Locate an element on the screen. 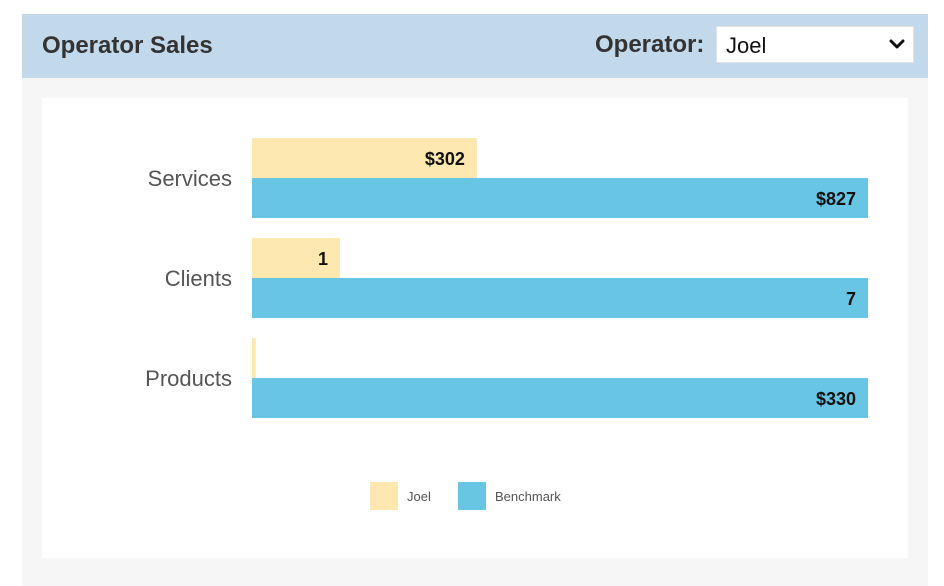  operator-select: Joel is located at coordinates (815, 44).